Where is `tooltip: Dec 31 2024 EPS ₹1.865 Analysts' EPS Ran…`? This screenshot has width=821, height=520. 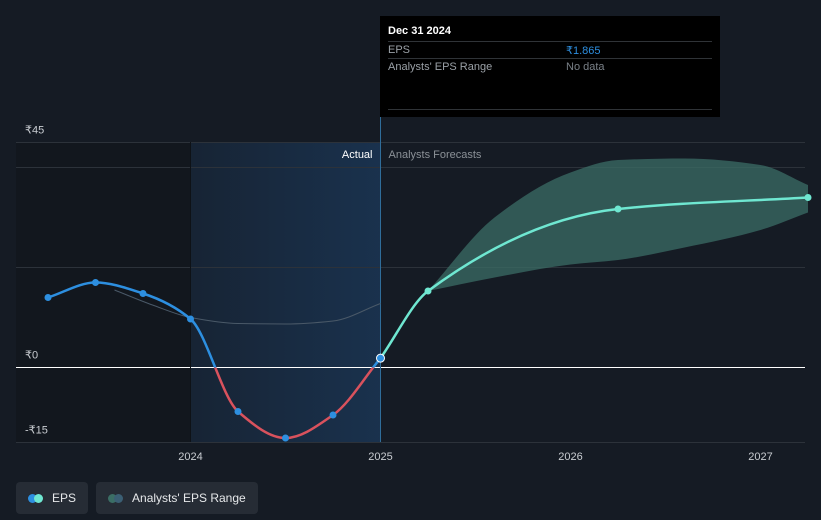 tooltip: Dec 31 2024 EPS ₹1.865 Analysts' EPS Ran… is located at coordinates (550, 66).